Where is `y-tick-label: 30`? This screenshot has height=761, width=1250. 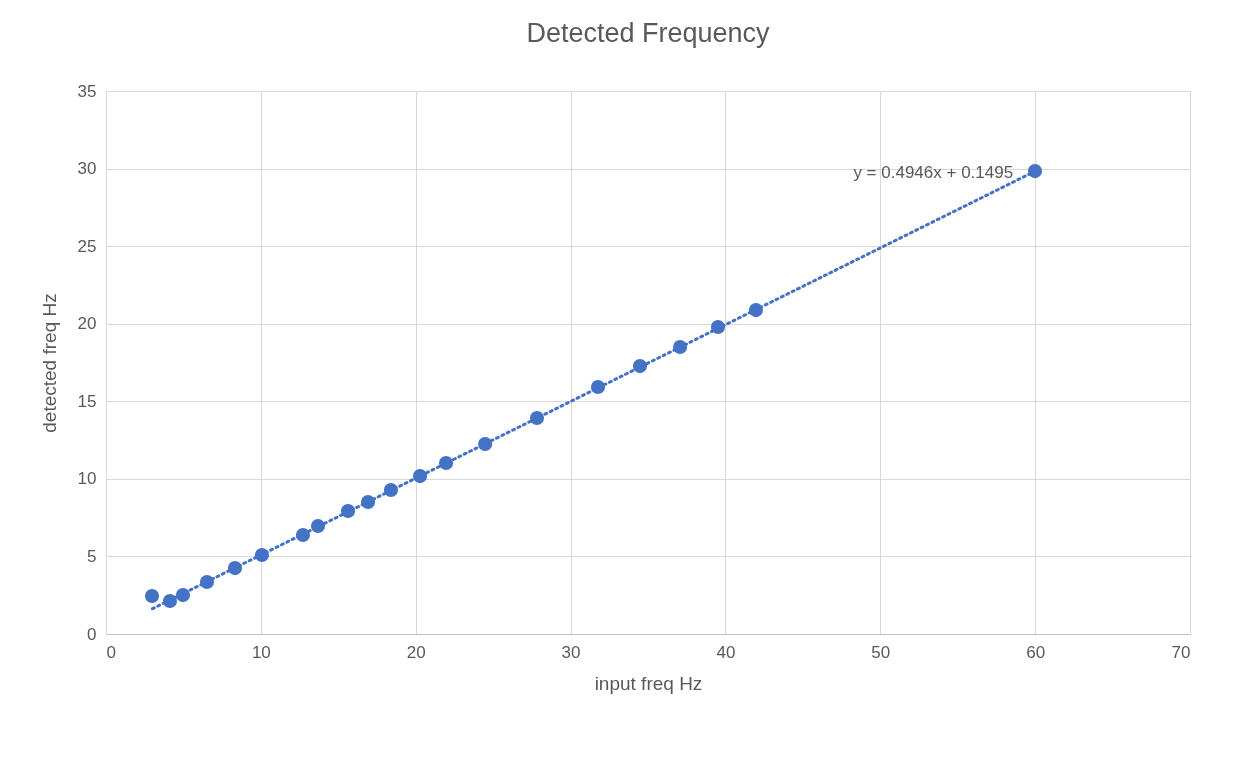
y-tick-label: 30 is located at coordinates (87, 169).